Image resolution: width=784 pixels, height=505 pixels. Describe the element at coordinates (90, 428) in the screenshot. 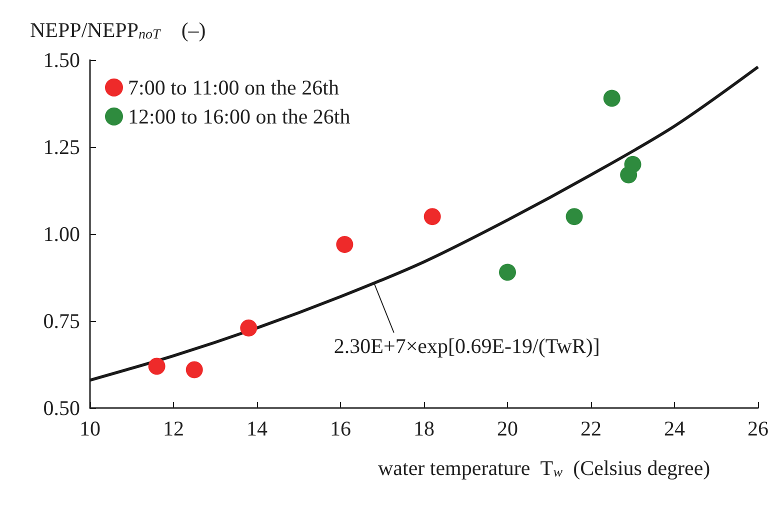

I see `x-tick-label: 10` at that location.